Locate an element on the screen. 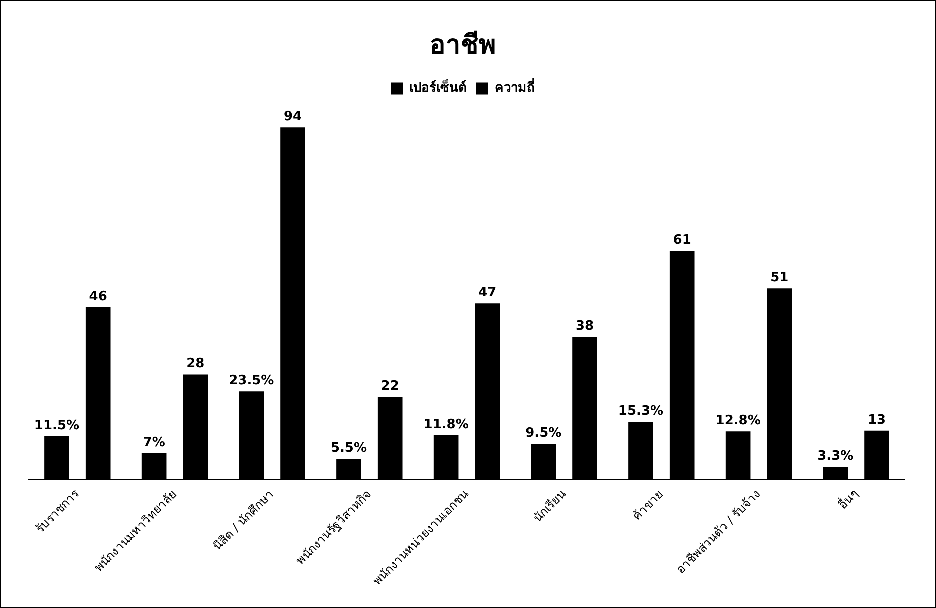 The width and height of the screenshot is (936, 608). data-label: 94 is located at coordinates (293, 117).